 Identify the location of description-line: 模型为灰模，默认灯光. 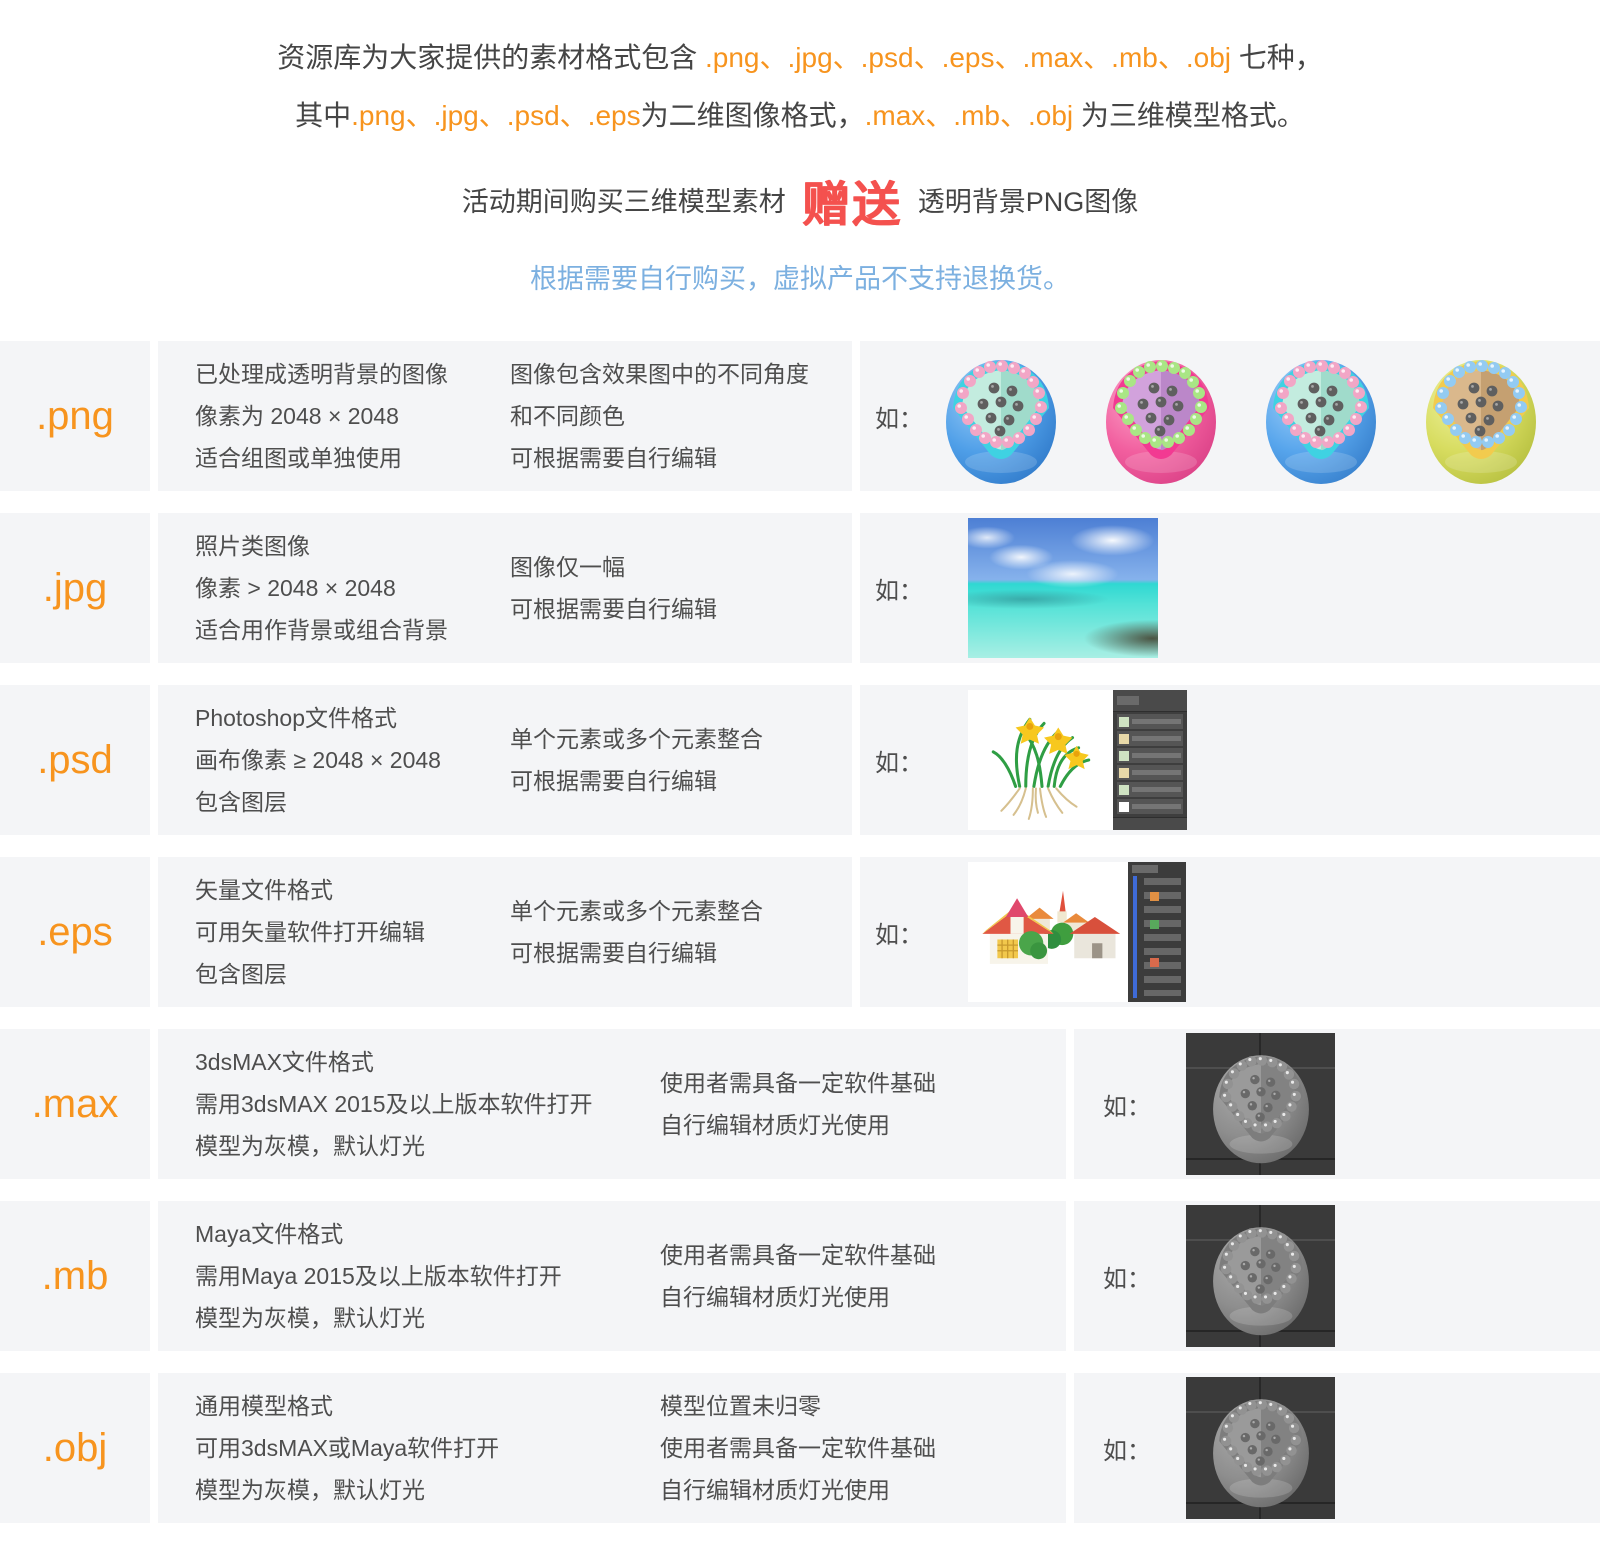
(310, 1318).